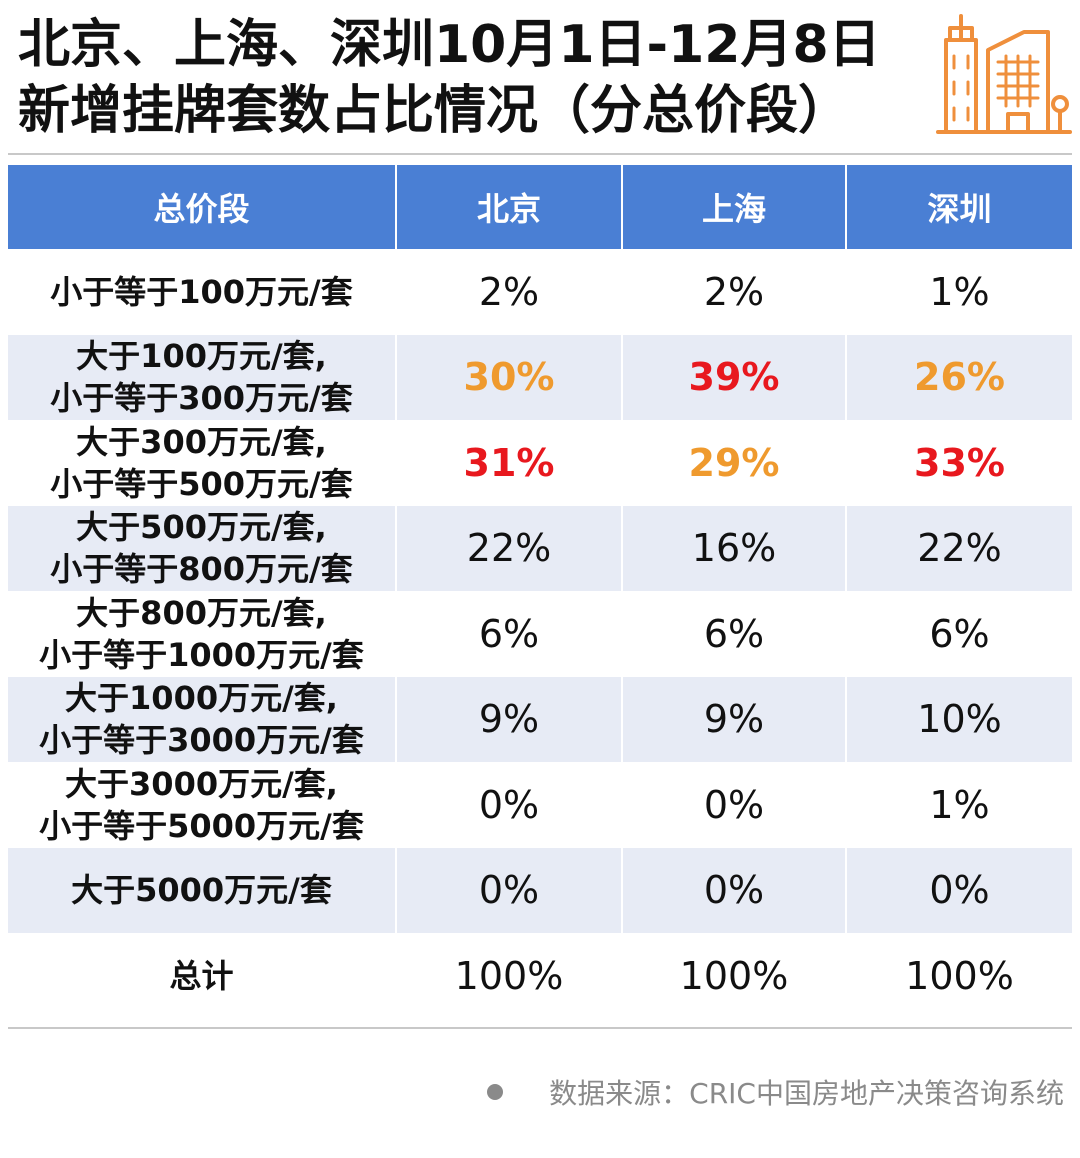  What do you see at coordinates (959, 719) in the screenshot?
I see `share-value-shenzhen: 10%` at bounding box center [959, 719].